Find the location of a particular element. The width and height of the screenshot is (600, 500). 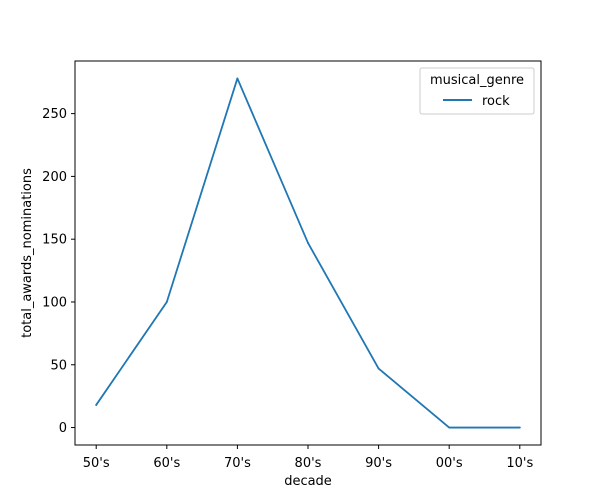

x-tick-label: 70's is located at coordinates (237, 463).